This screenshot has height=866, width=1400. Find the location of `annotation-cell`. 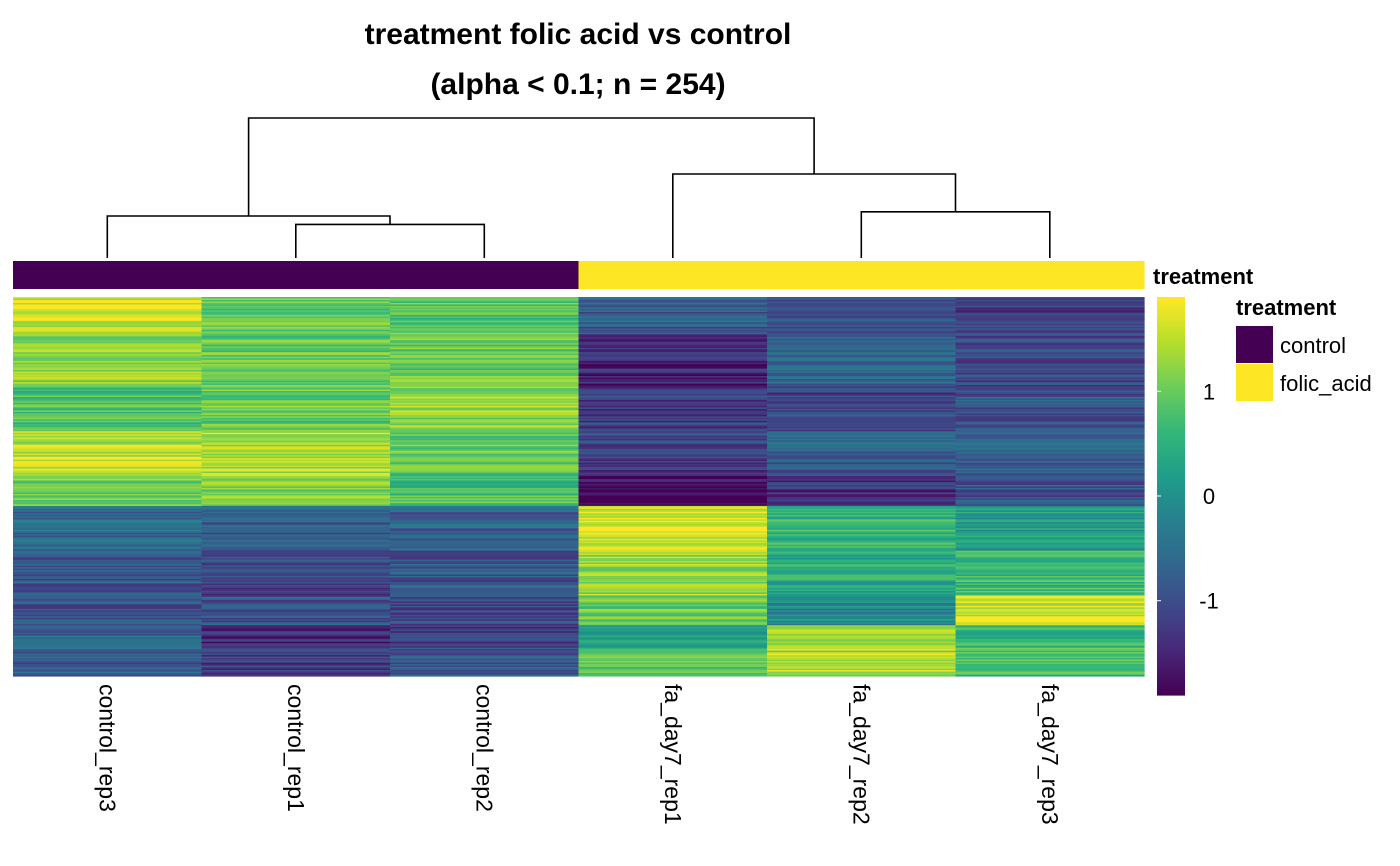

annotation-cell is located at coordinates (485, 275).